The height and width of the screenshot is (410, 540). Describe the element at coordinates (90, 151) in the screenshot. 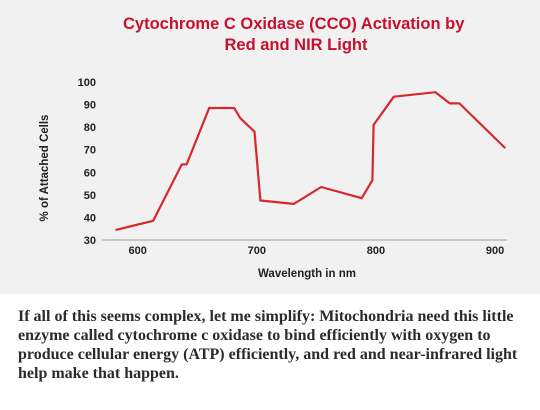

I see `y-tick-label: 70` at that location.